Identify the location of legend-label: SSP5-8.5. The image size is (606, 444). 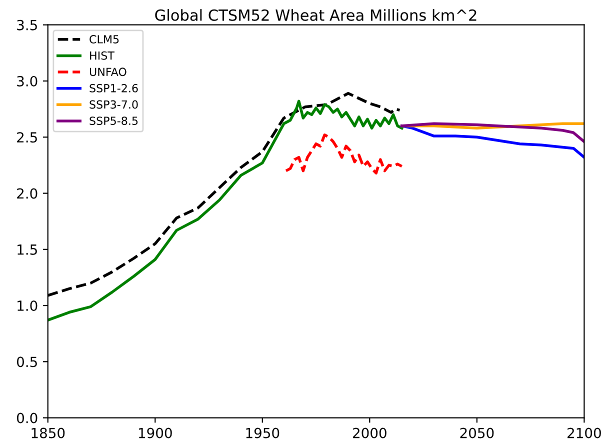
(114, 121).